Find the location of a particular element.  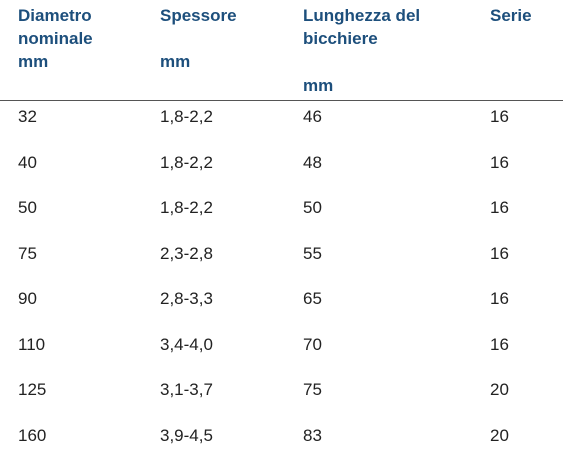

table-cell: 70 is located at coordinates (312, 344).